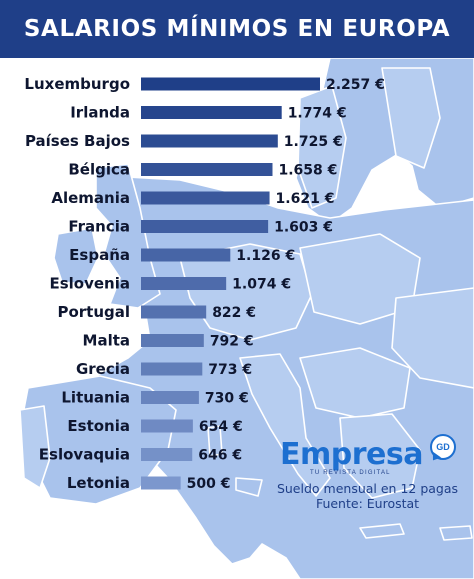 Image resolution: width=474 pixels, height=579 pixels. What do you see at coordinates (249, 487) in the screenshot?
I see `map-sicily` at bounding box center [249, 487].